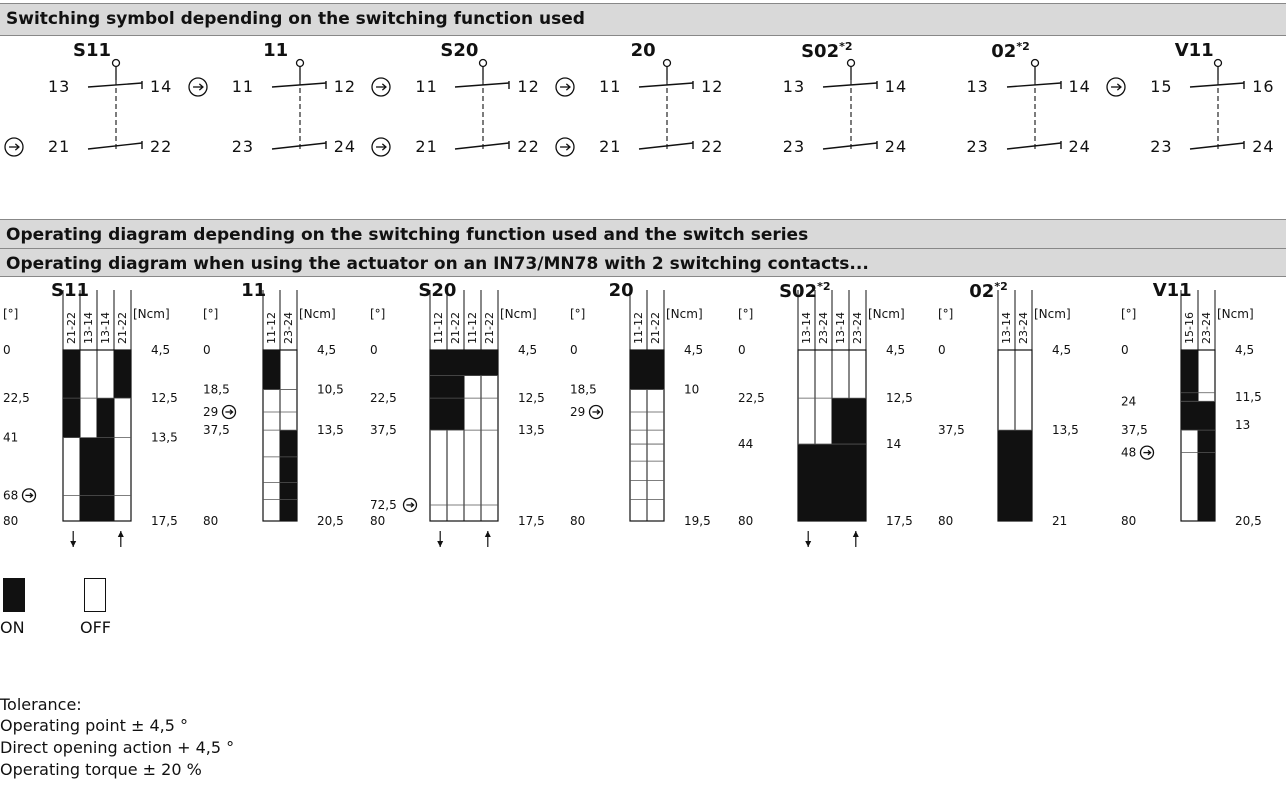  I want to click on diagram-name: S11, so click(69, 290).